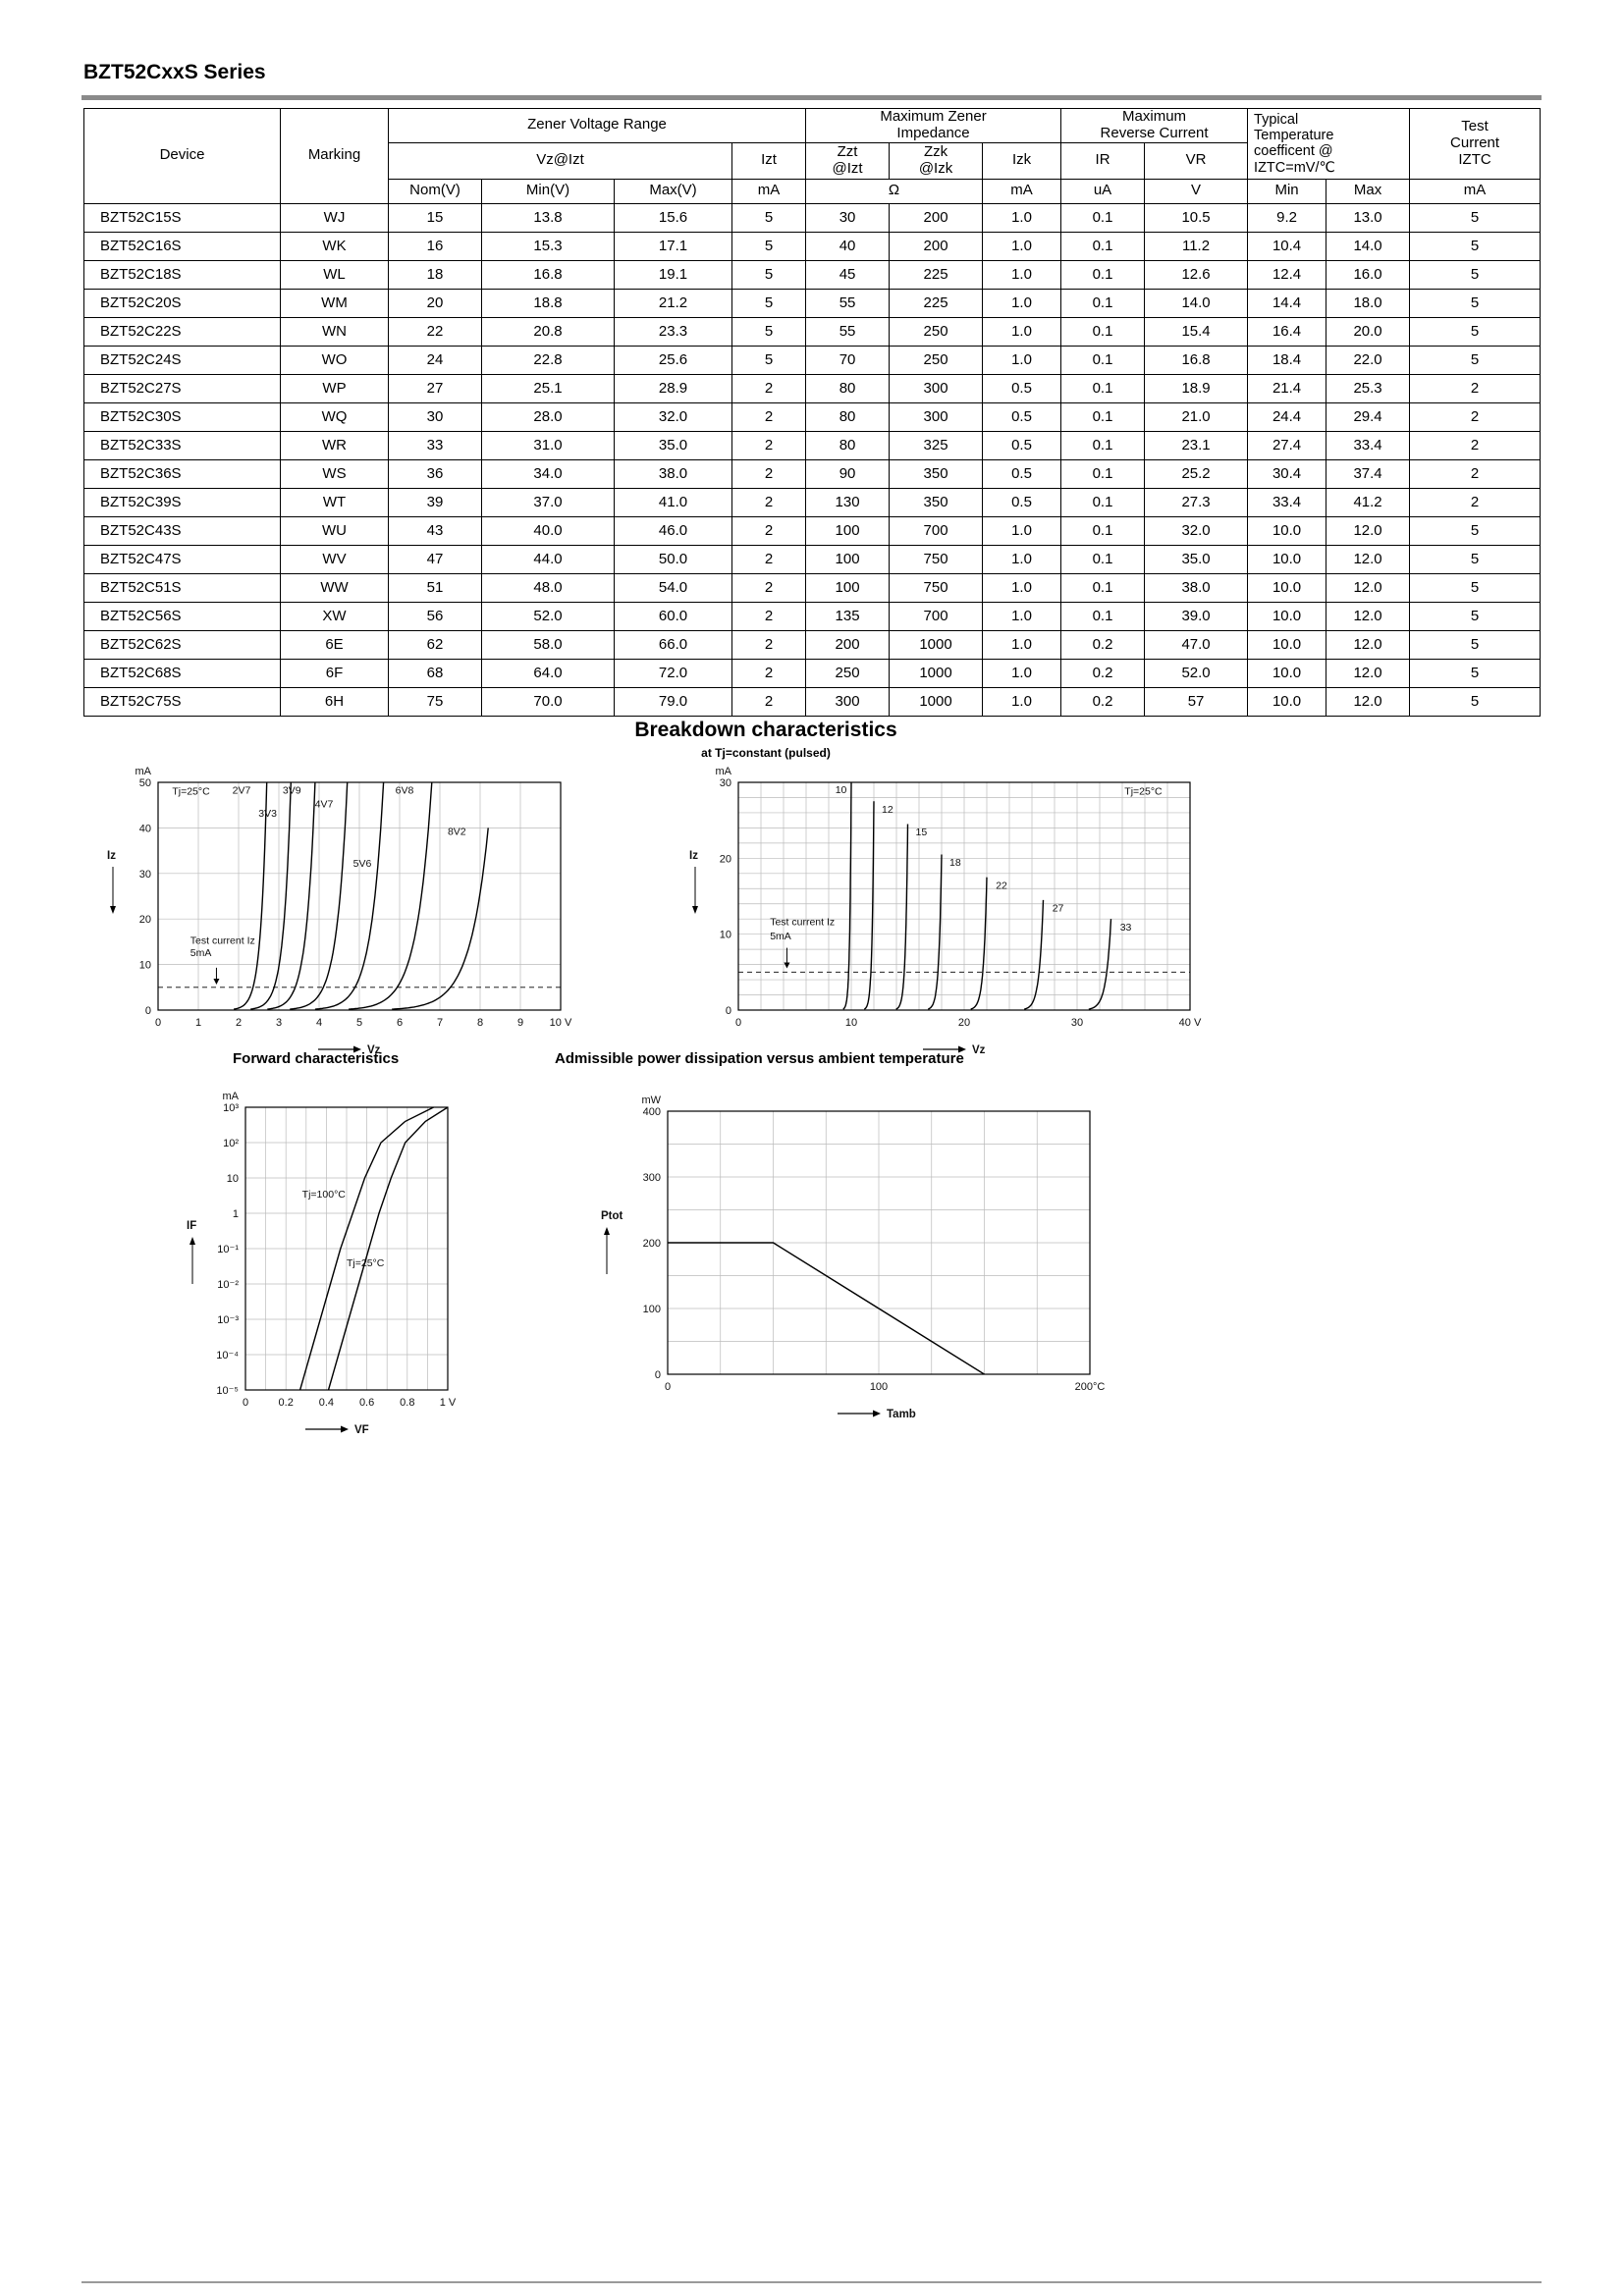 Image resolution: width=1624 pixels, height=2296 pixels. Describe the element at coordinates (1196, 417) in the screenshot. I see `cell-vr: 21.0` at that location.